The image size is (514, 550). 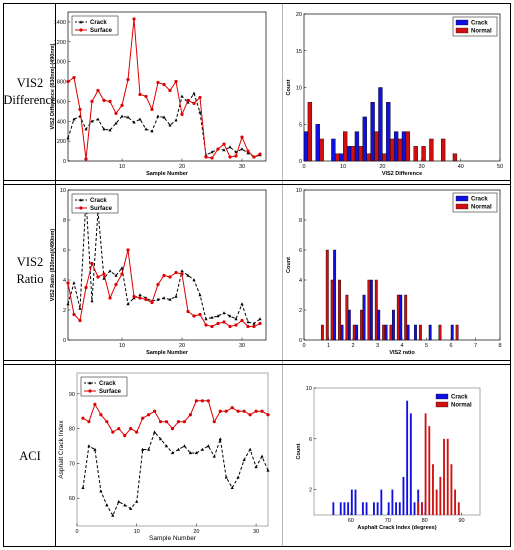 I want to click on y-tick-label: 0, so click(x=64, y=162).